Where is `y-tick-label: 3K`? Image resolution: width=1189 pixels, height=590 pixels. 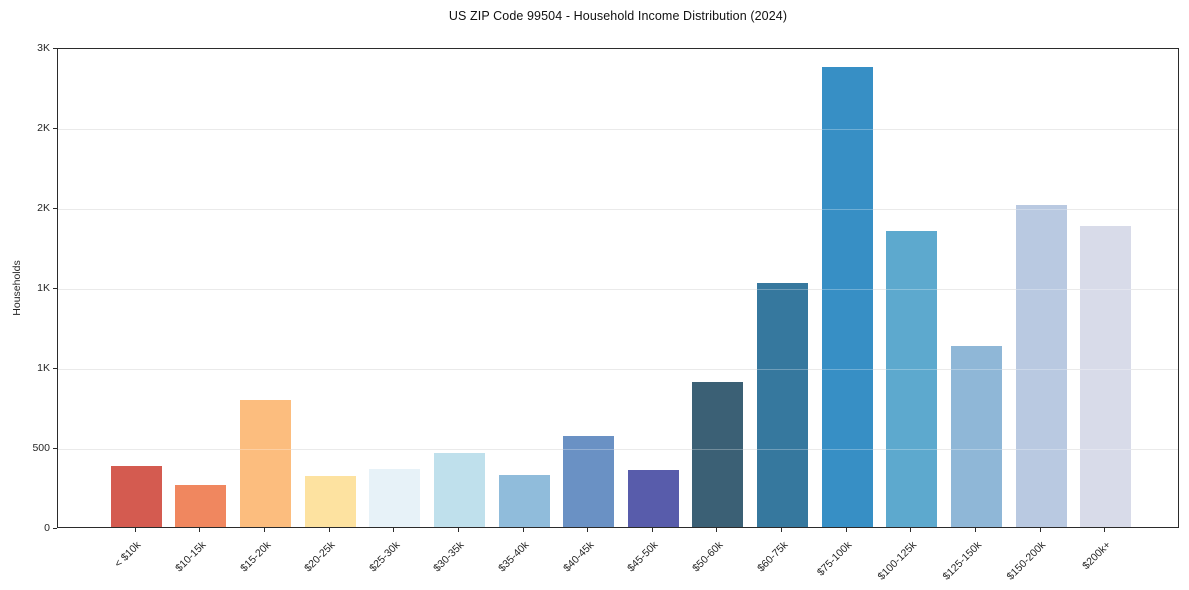 y-tick-label: 3K is located at coordinates (43, 47).